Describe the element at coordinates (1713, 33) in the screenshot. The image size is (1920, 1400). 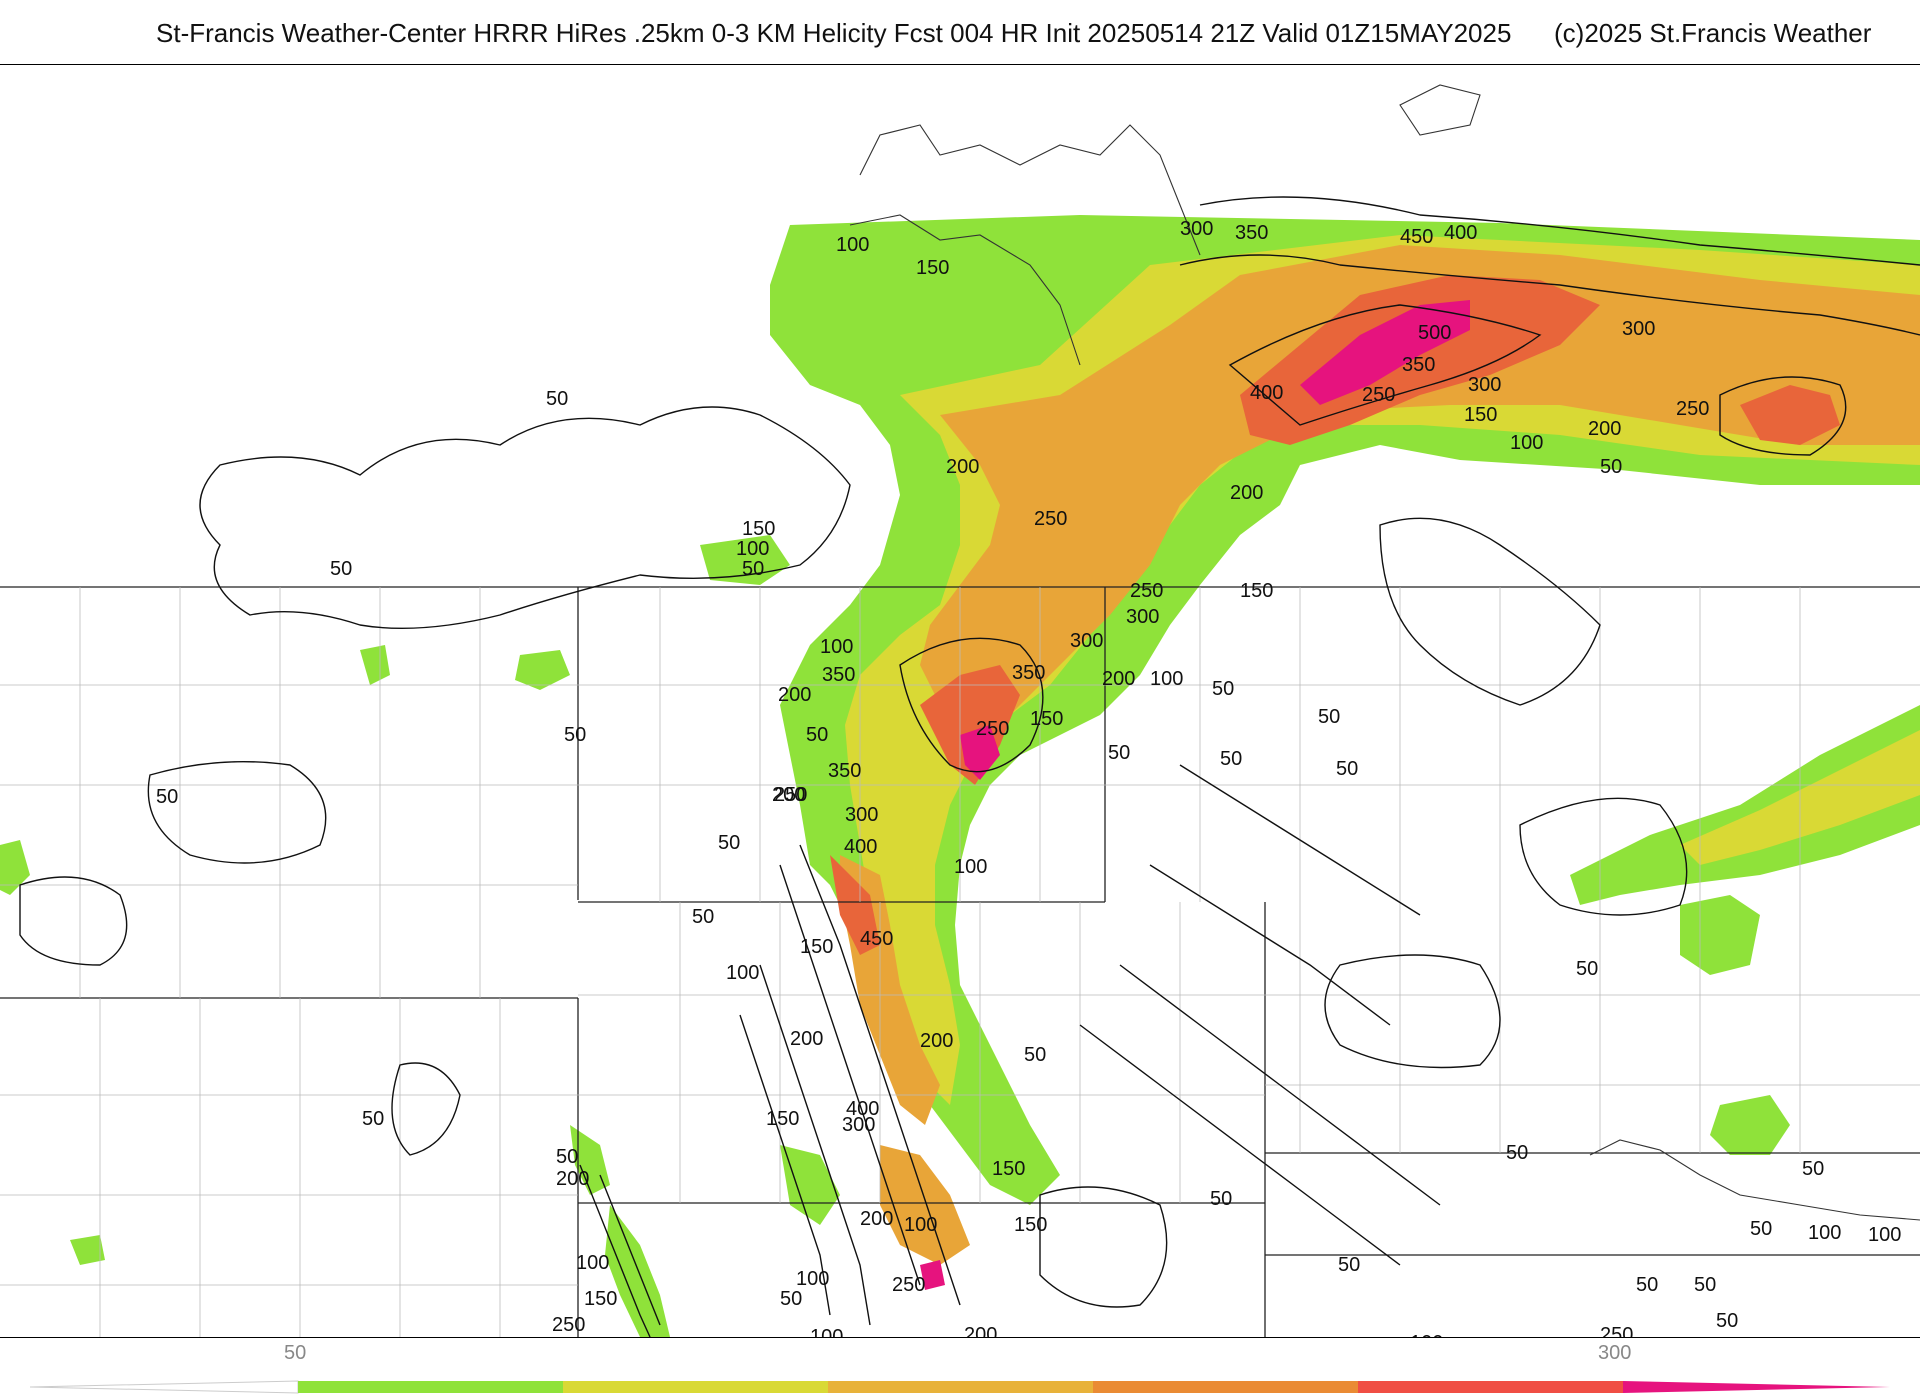
I see `copyright-text: (c)2025 St.Francis Weather` at that location.